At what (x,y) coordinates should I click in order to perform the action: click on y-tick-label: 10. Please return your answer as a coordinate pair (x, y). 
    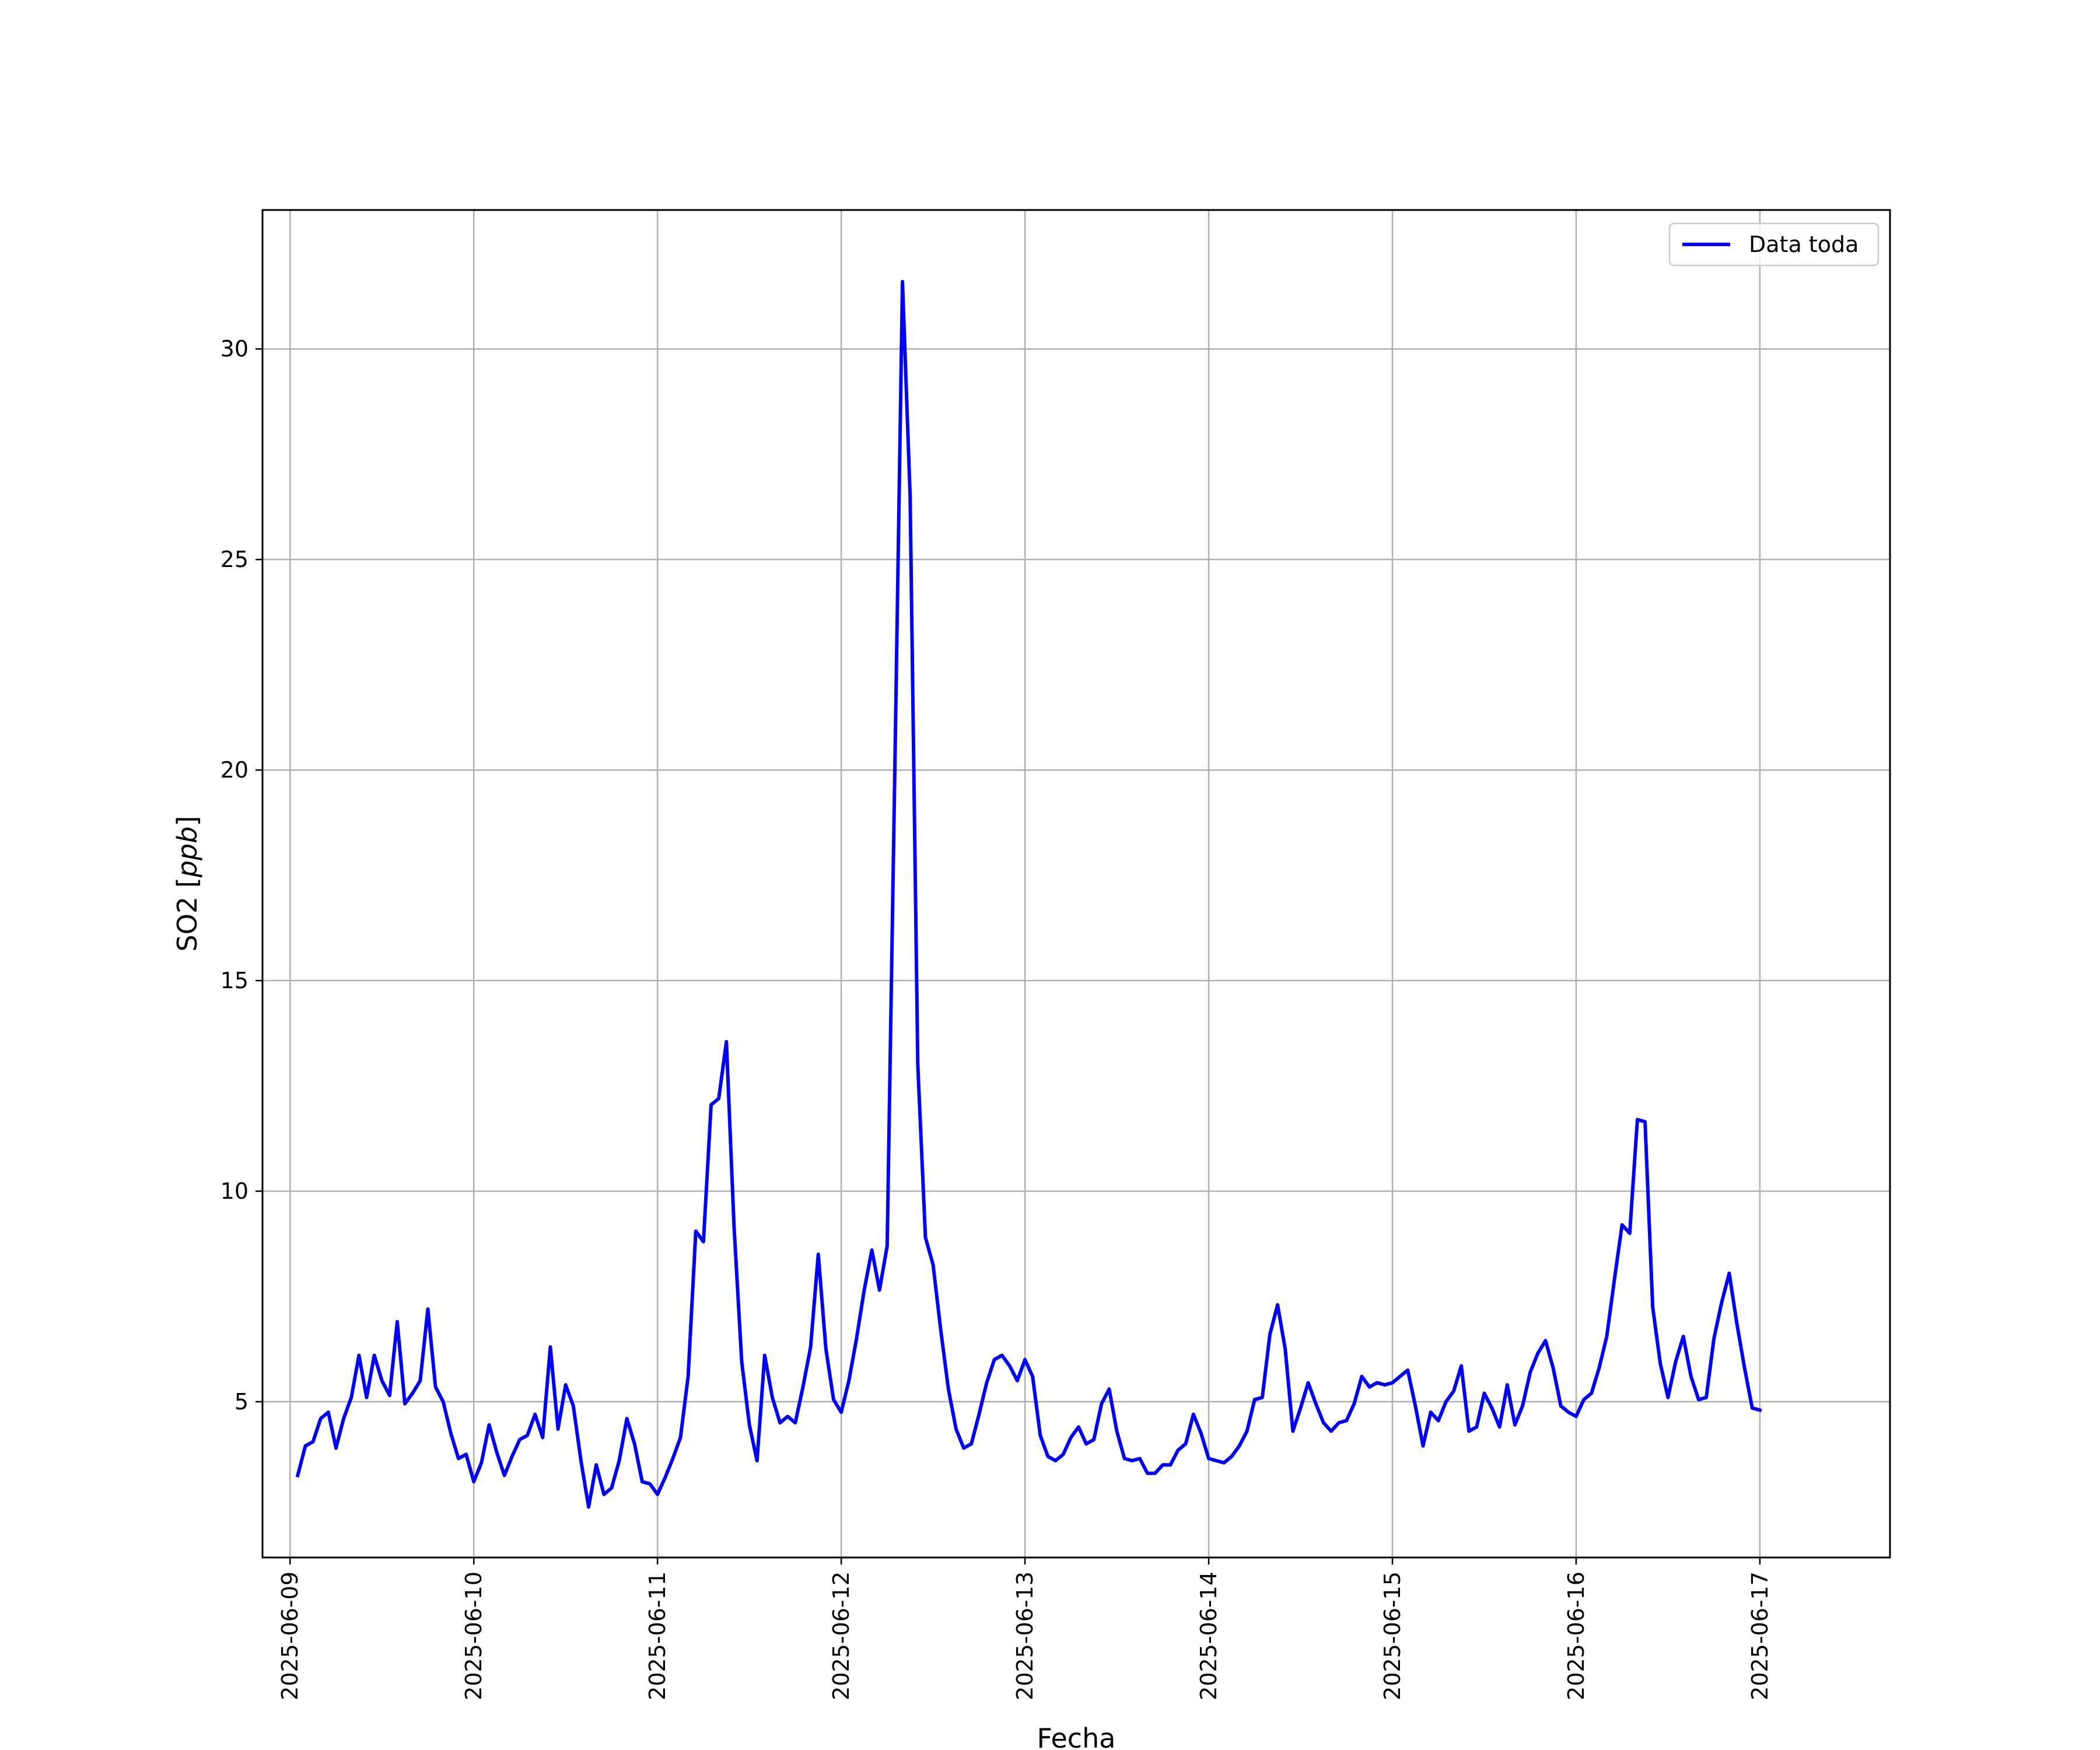
    Looking at the image, I should click on (235, 1191).